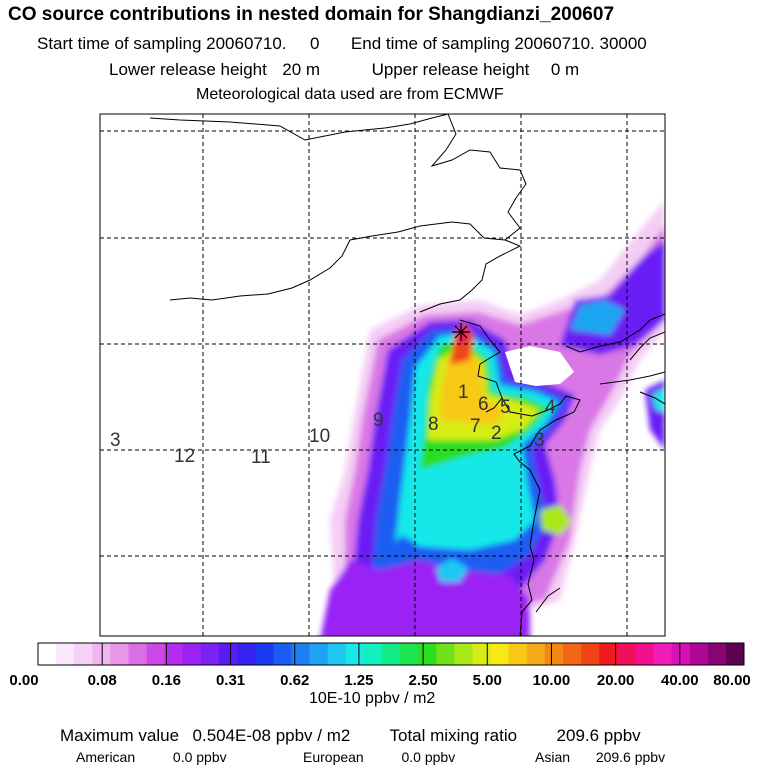  I want to click on met-data-line: Meteorological data used are from ECMWF, so click(350, 94).